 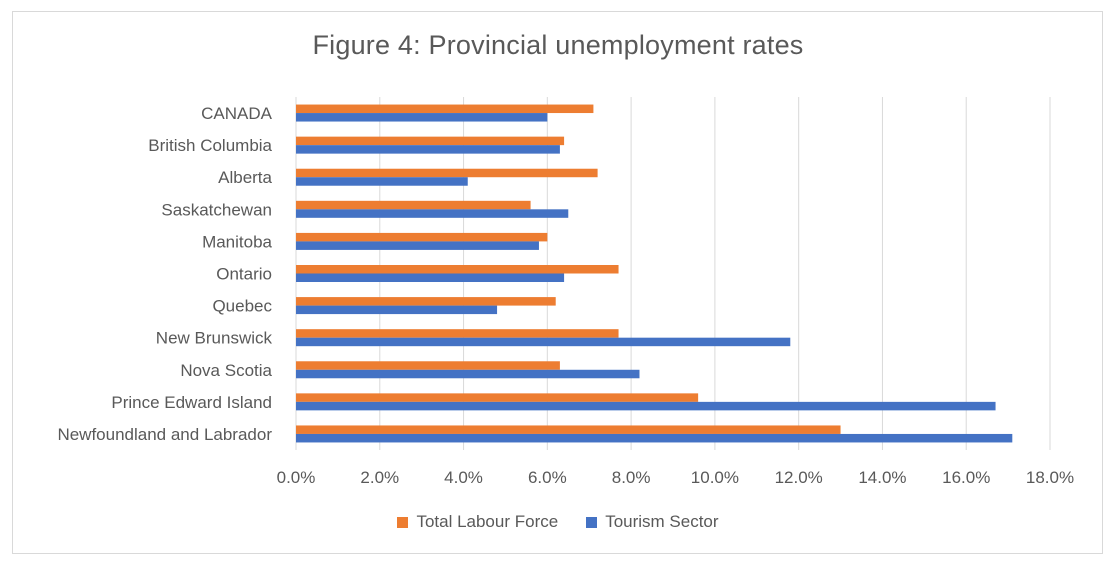 What do you see at coordinates (568, 429) in the screenshot?
I see `bar-total-labour-force-newfoundland-and-labrador` at bounding box center [568, 429].